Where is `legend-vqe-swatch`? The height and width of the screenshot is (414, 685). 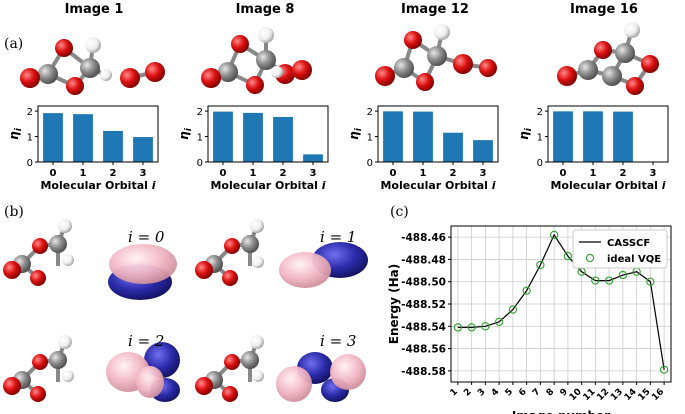 legend-vqe-swatch is located at coordinates (590, 258).